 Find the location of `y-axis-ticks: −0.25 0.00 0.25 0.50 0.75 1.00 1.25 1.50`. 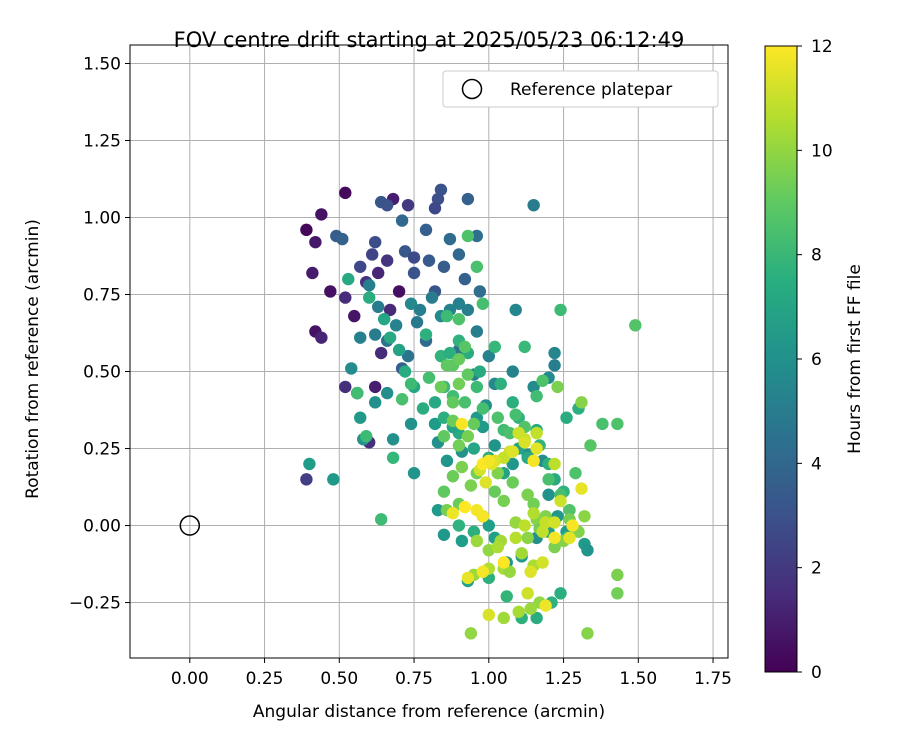

y-axis-ticks: −0.25 0.00 0.25 0.50 0.75 1.00 1.25 1.50 is located at coordinates (99, 334).